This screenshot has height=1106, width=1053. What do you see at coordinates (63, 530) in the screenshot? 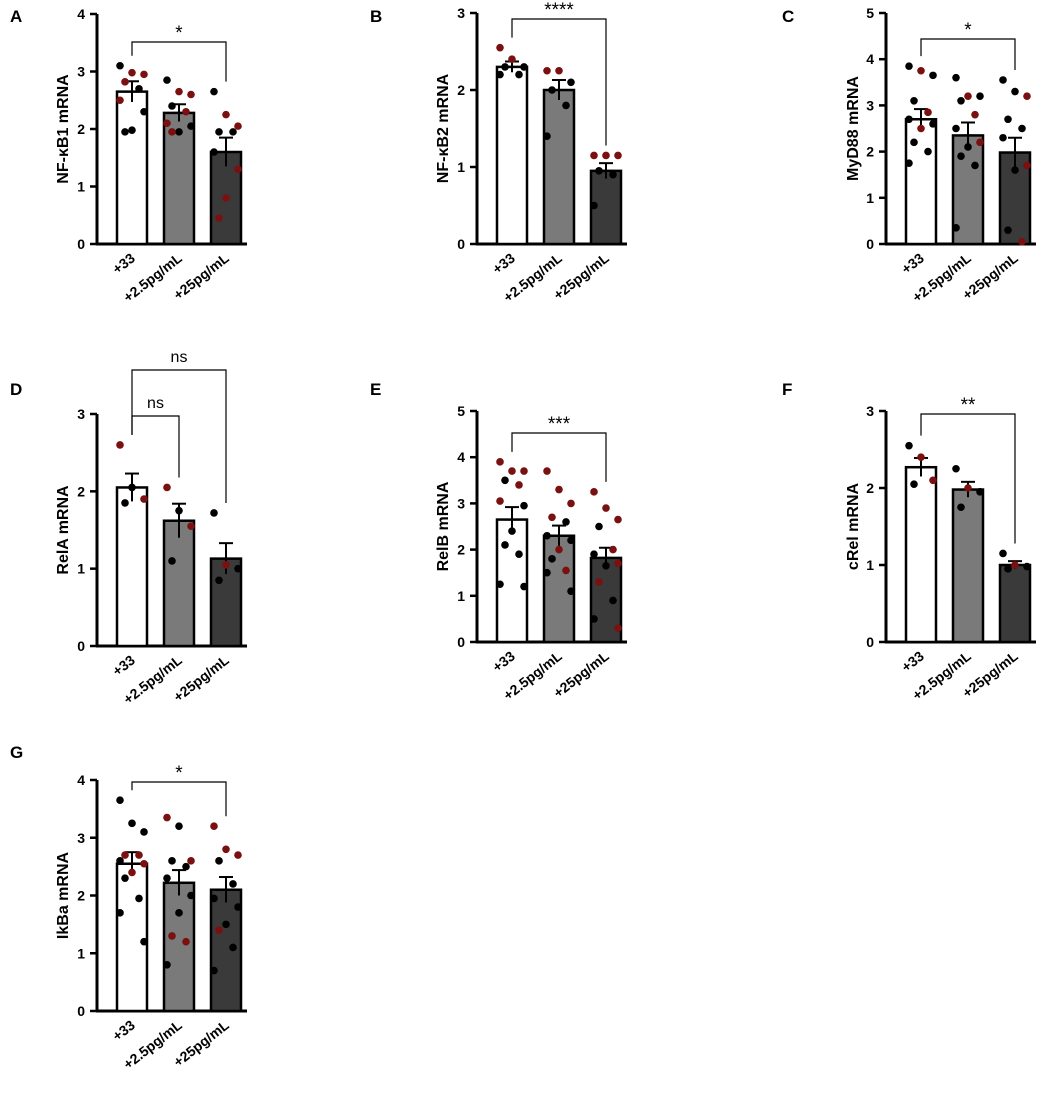
I see `y-axis-label: RelA mRNA` at bounding box center [63, 530].